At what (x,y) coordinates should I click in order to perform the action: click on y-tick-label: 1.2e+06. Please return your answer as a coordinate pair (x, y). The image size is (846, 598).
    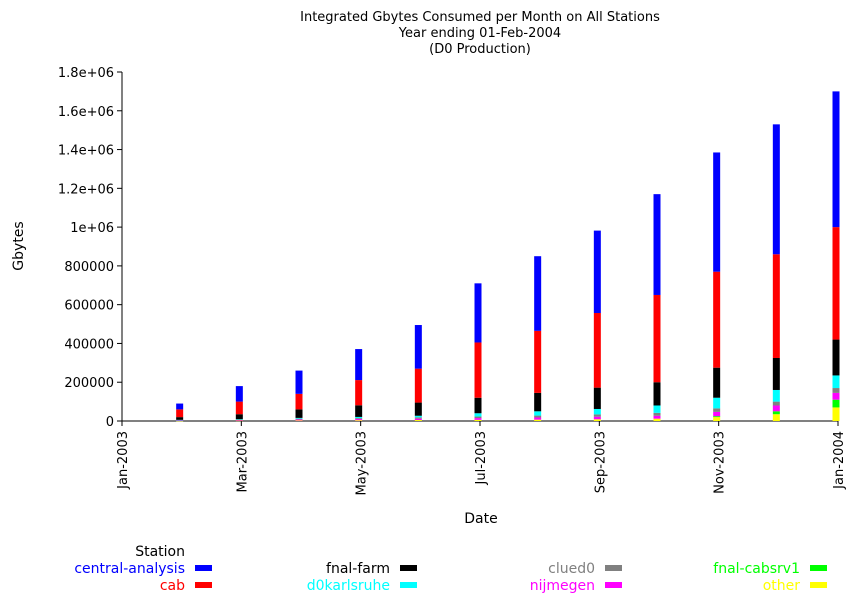
    Looking at the image, I should click on (86, 189).